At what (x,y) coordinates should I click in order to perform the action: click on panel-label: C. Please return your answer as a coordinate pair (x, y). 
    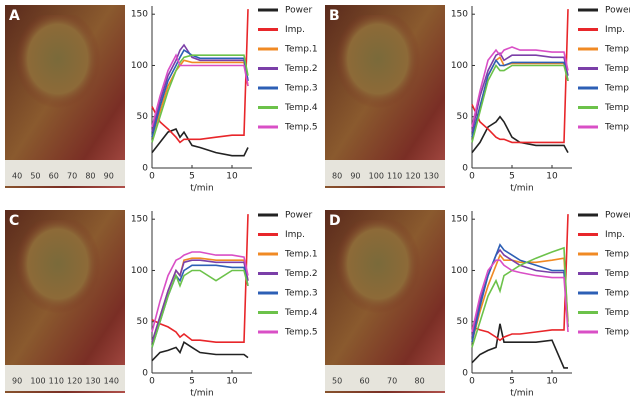
    Looking at the image, I should click on (14, 221).